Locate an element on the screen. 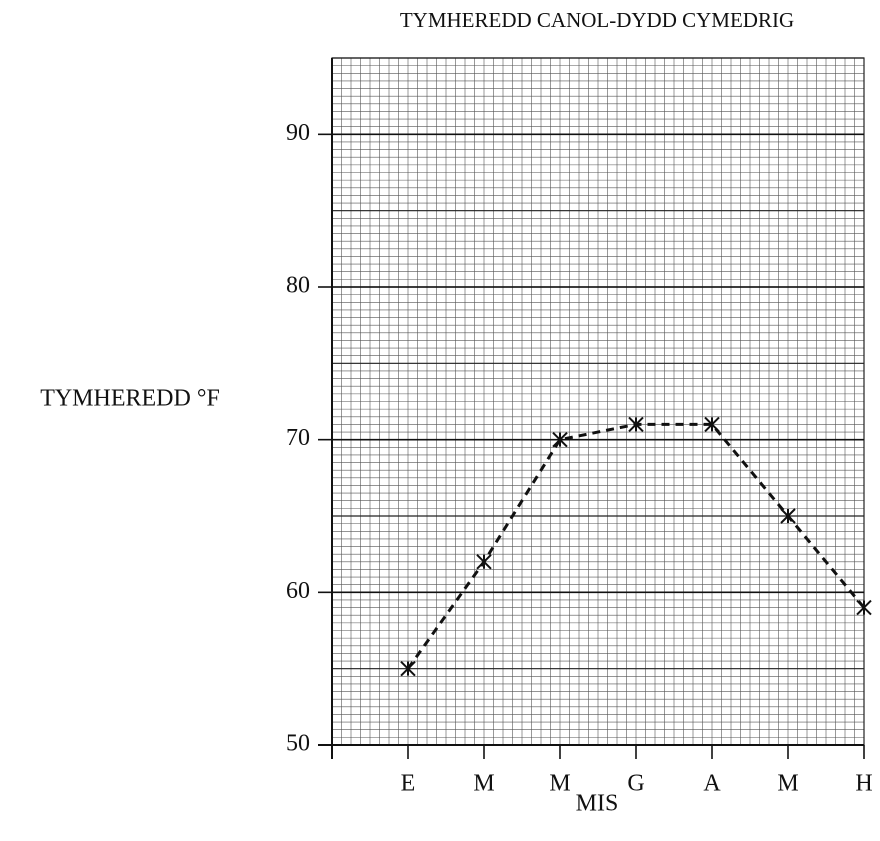  y-tick-label: 50 is located at coordinates (298, 744).